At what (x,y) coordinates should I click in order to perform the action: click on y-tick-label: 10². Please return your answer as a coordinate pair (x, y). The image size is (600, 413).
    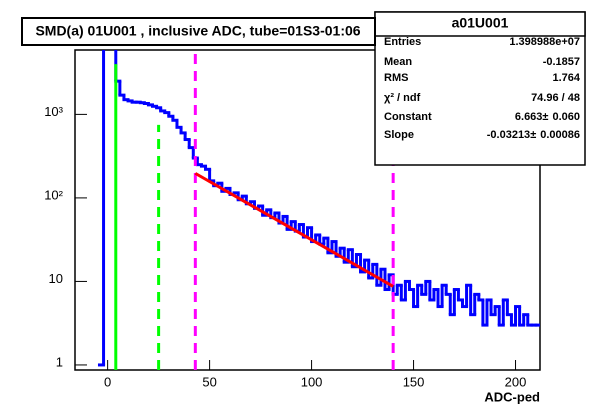
    Looking at the image, I should click on (53, 194).